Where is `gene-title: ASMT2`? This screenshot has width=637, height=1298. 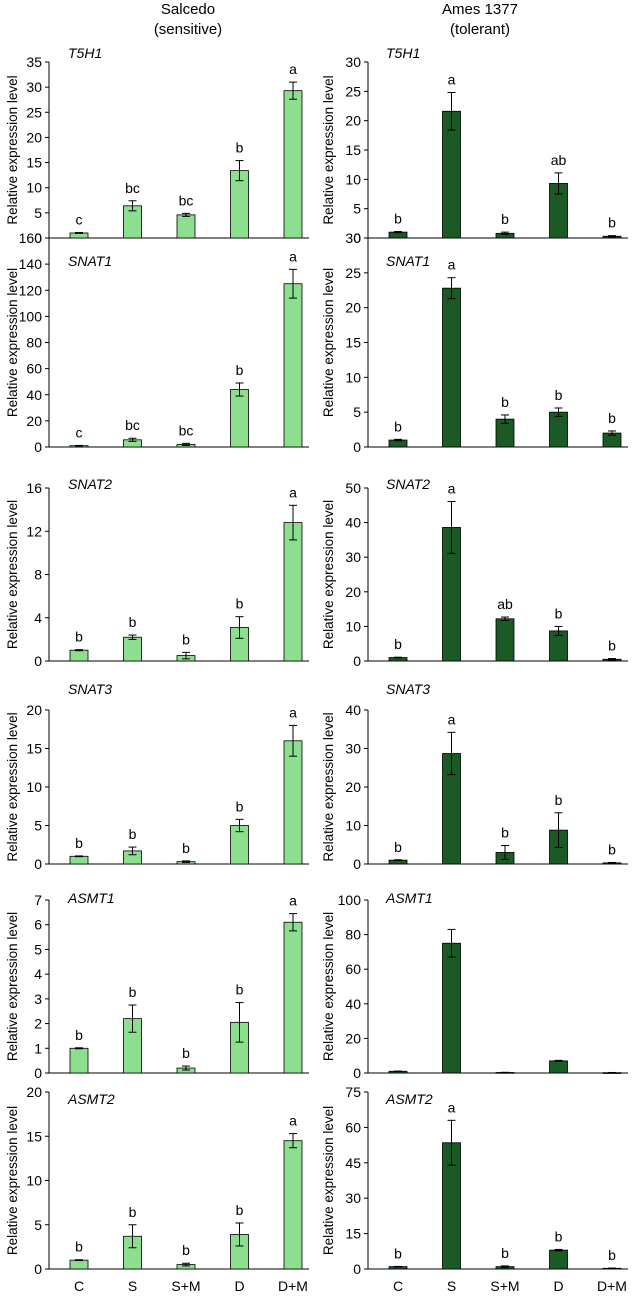
gene-title: ASMT2 is located at coordinates (409, 1099).